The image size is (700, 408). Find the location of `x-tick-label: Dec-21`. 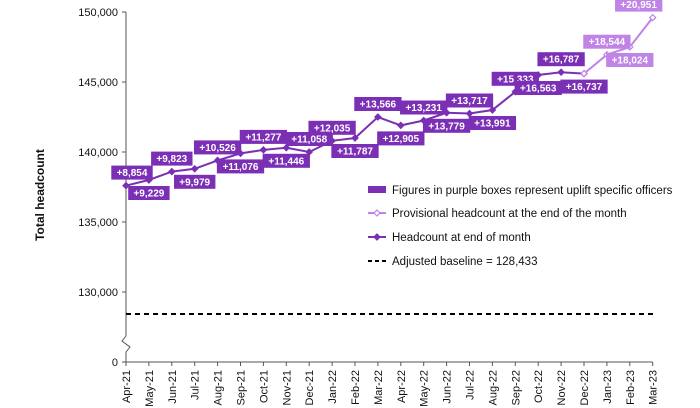

x-tick-label: Dec-21 is located at coordinates (310, 387).